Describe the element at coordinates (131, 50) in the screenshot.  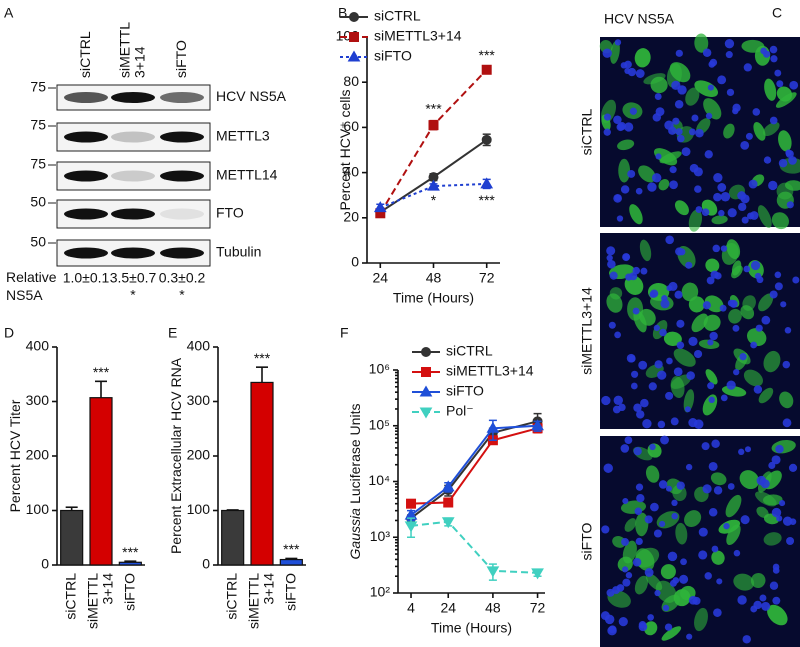
I see `lane-label: siMETTL3+14` at that location.